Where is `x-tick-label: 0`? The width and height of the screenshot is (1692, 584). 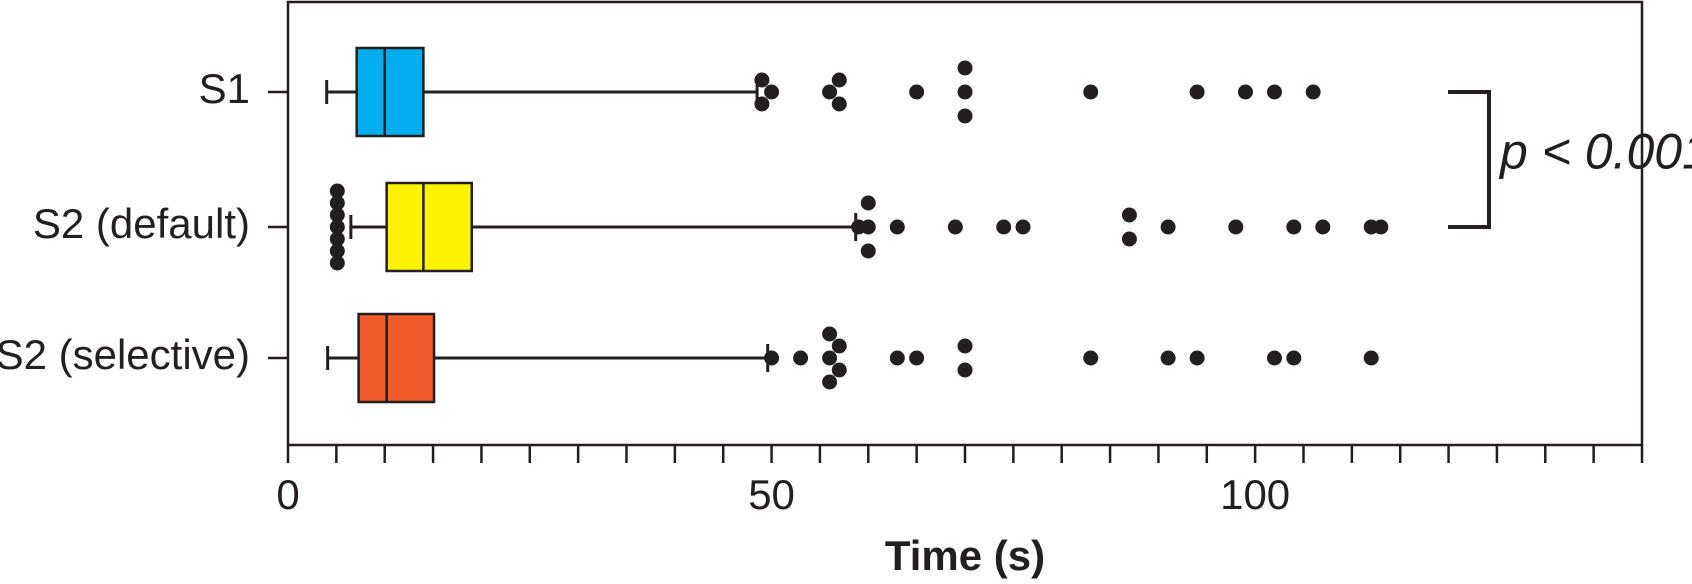 x-tick-label: 0 is located at coordinates (287, 494).